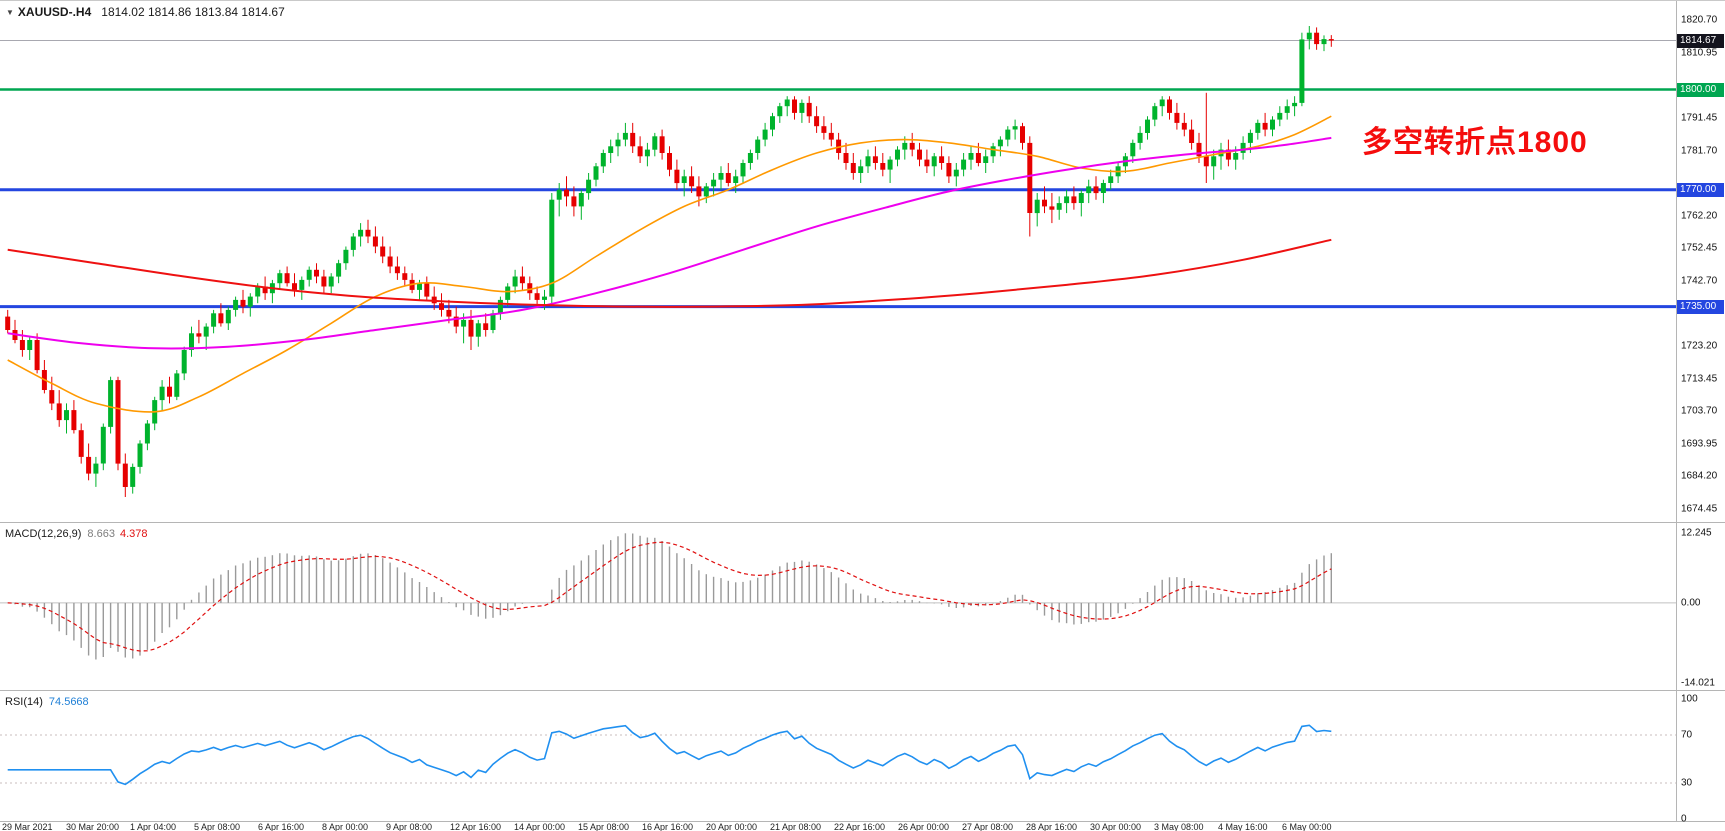 This screenshot has height=831, width=1725. I want to click on rsi-tick-label: 100, so click(1689, 699).